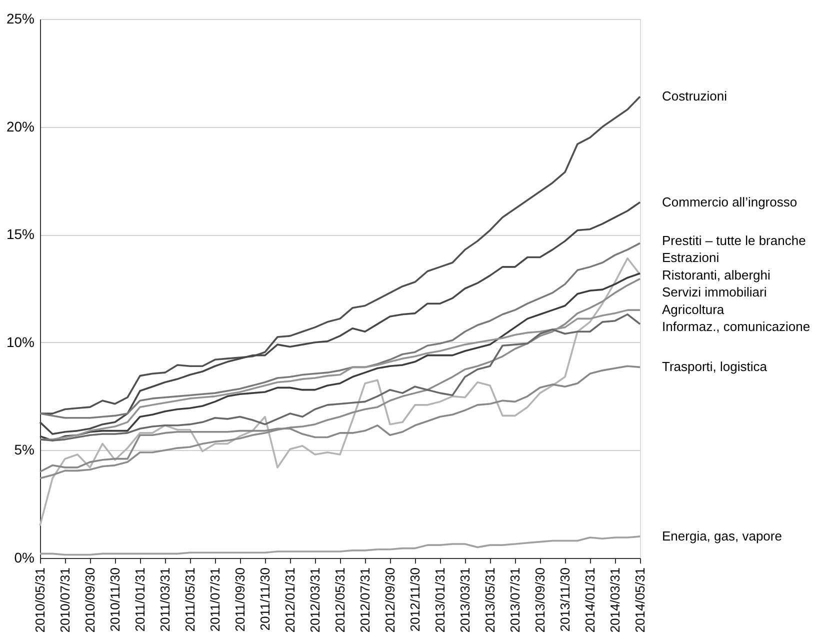 The height and width of the screenshot is (641, 840). What do you see at coordinates (722, 536) in the screenshot?
I see `series-label: Energia, gas, vapore` at bounding box center [722, 536].